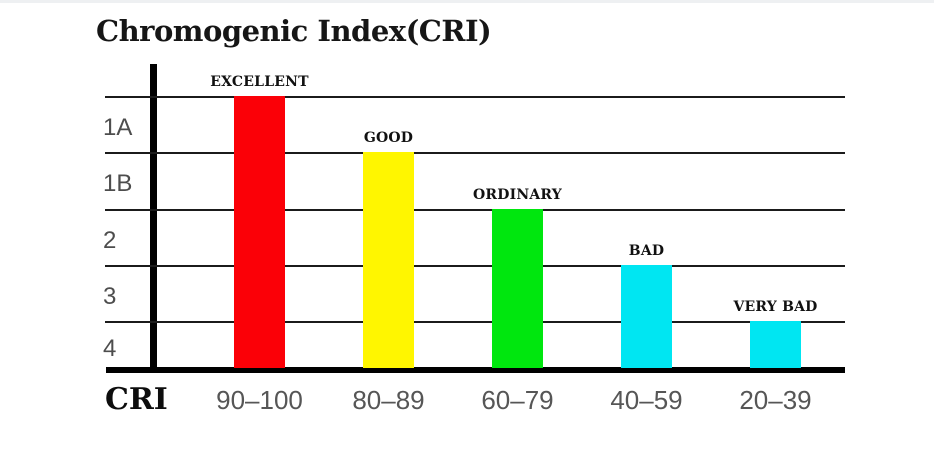  Describe the element at coordinates (388, 400) in the screenshot. I see `x-tick-label: 80–89` at that location.